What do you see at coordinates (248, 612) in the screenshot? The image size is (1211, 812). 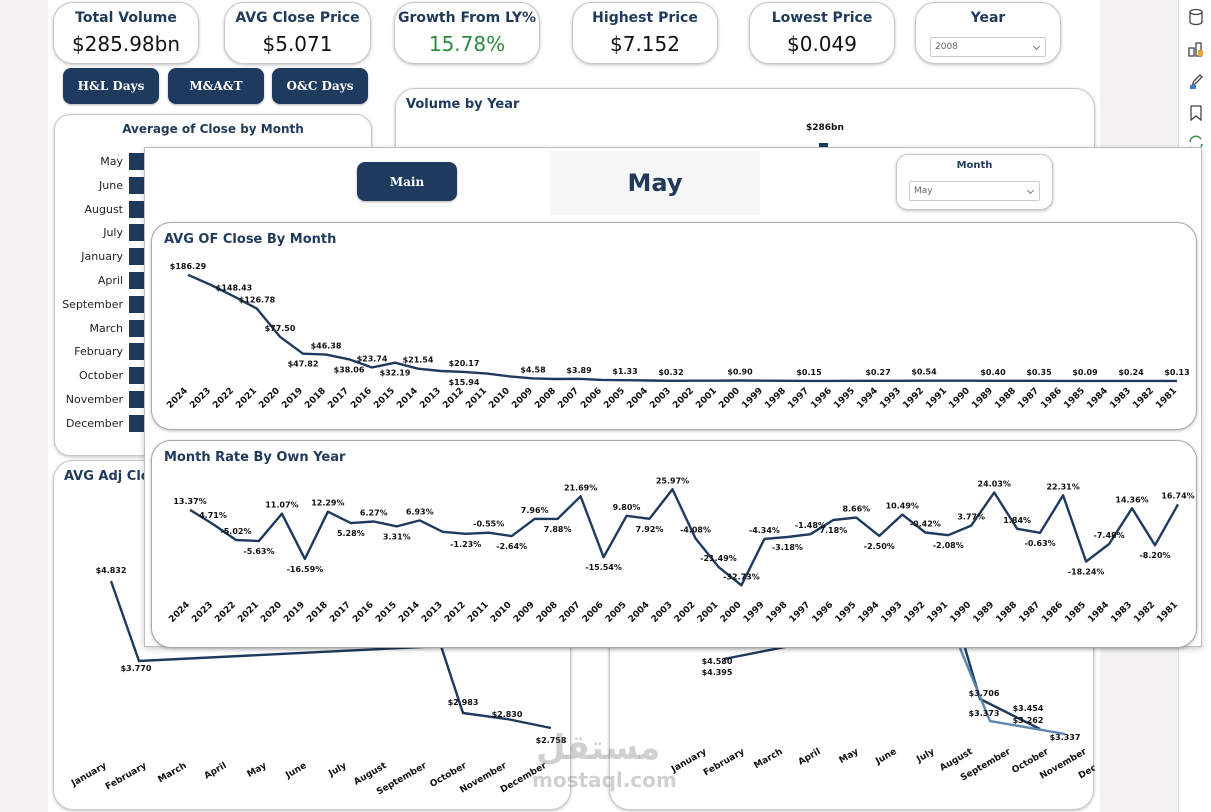 I see `x-tick-label: 2021` at bounding box center [248, 612].